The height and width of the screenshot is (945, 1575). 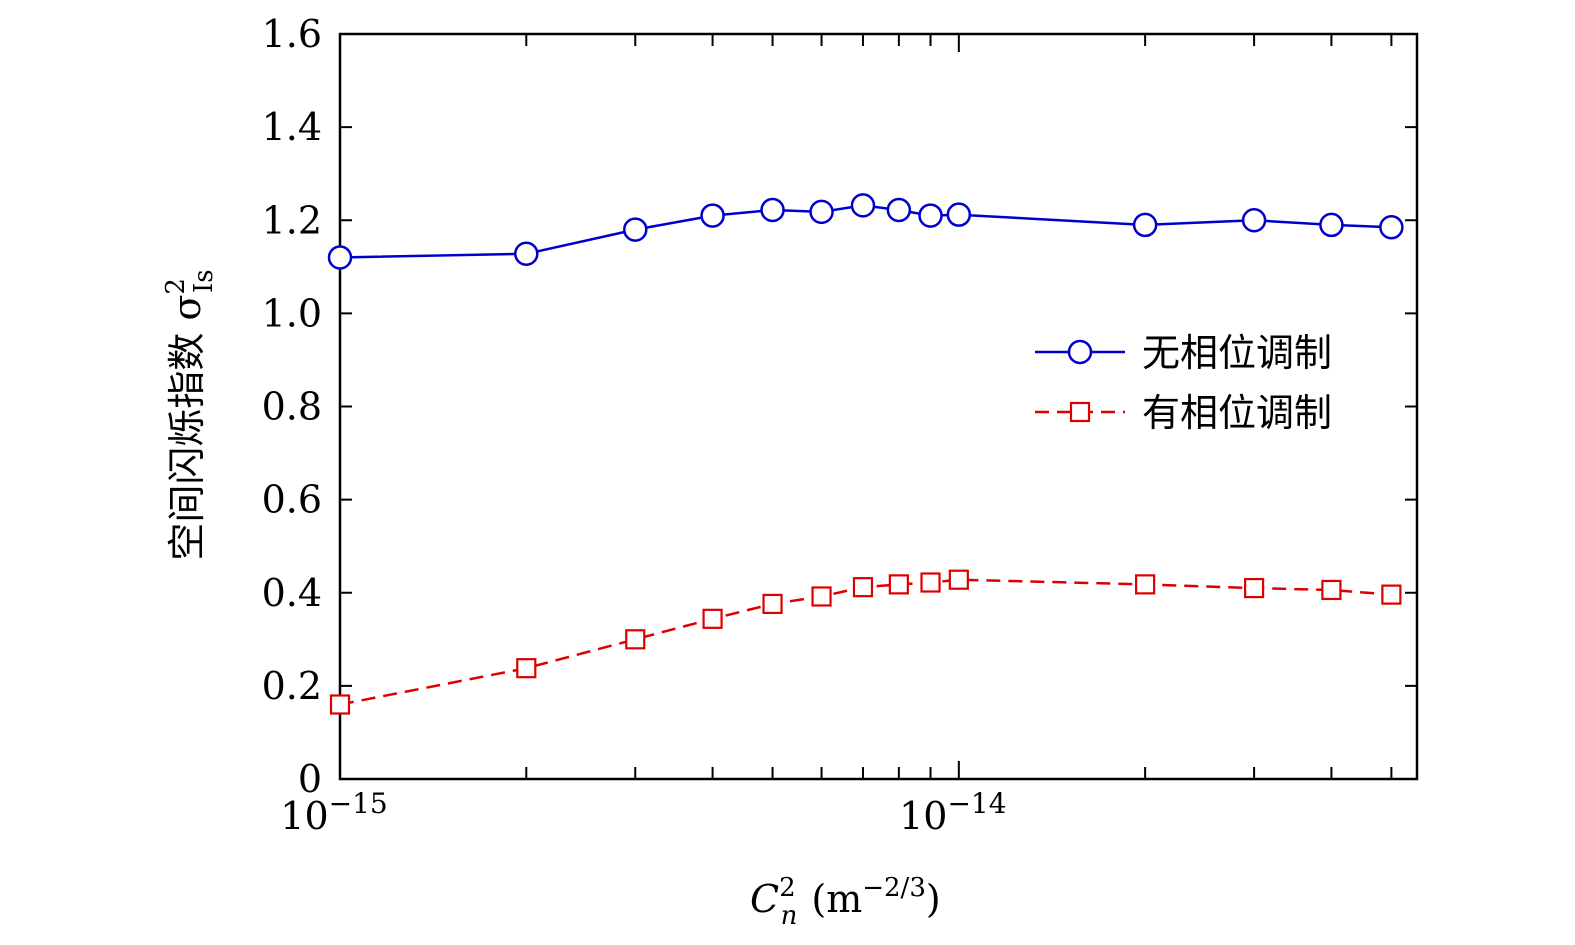 I want to click on y-tick-label: 0.6, so click(x=292, y=500).